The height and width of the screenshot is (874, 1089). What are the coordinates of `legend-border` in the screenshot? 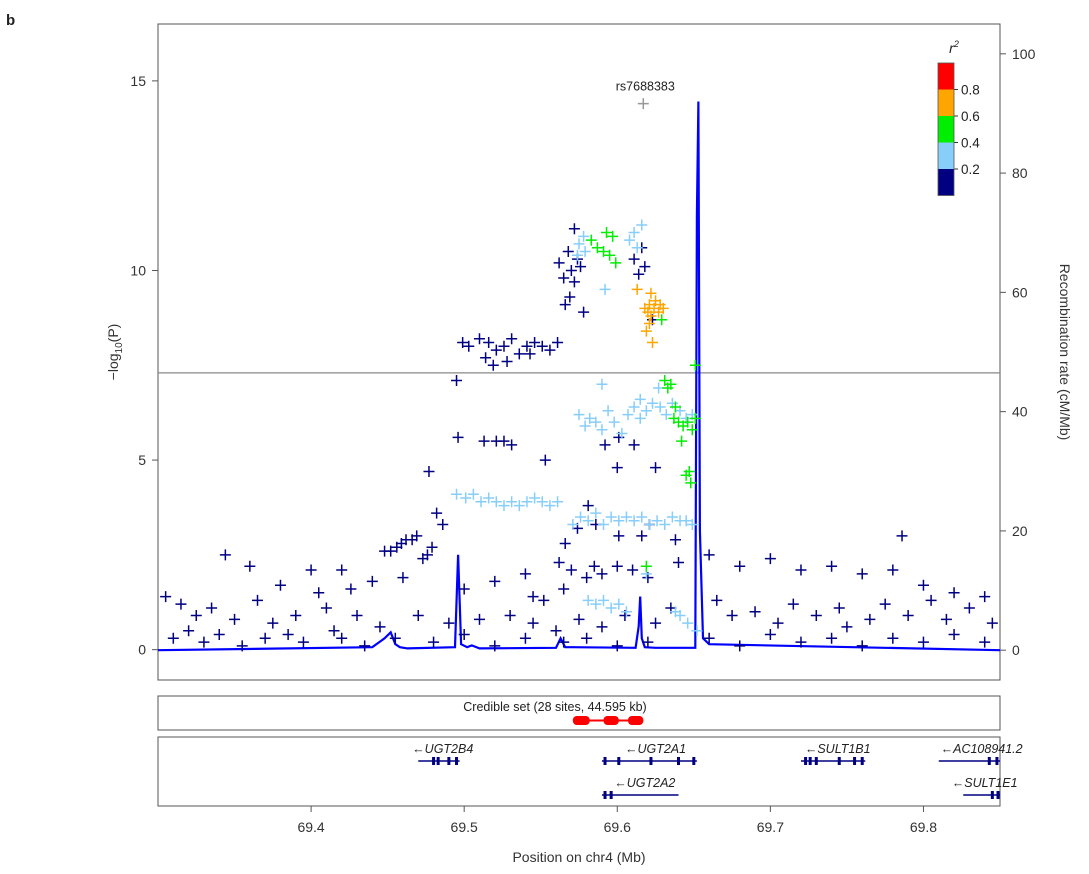 It's located at (946, 129).